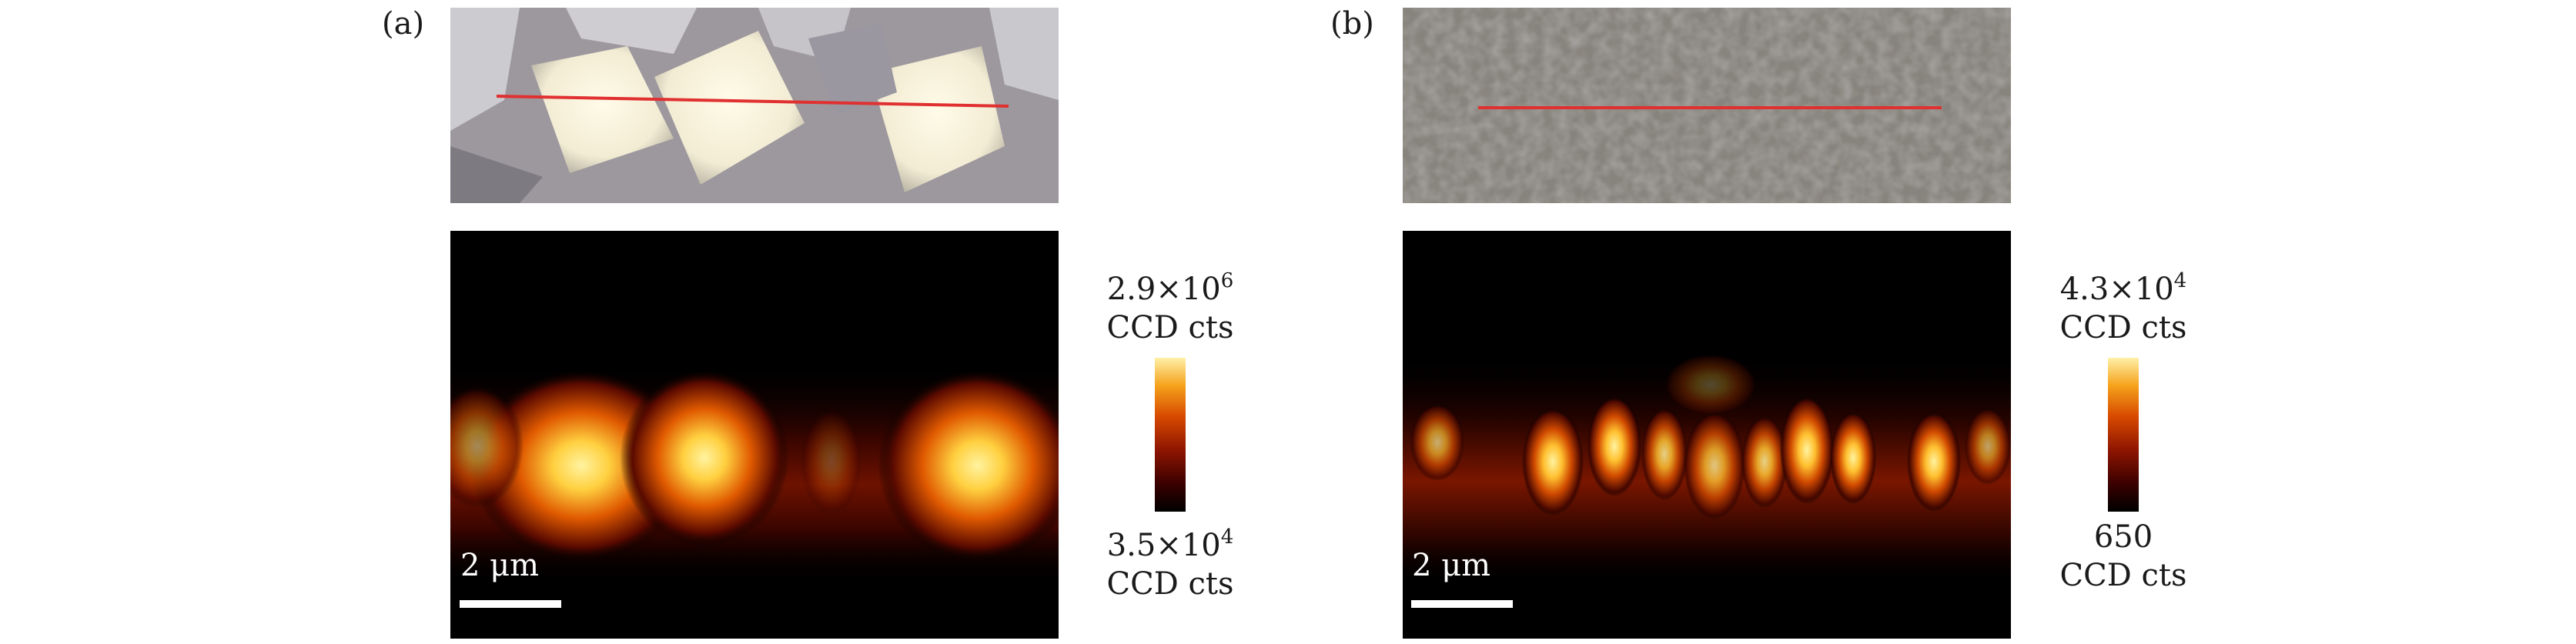 Image resolution: width=2576 pixels, height=644 pixels. I want to click on colorbar-min-label-a: 3.5×104 CCD cts, so click(1170, 561).